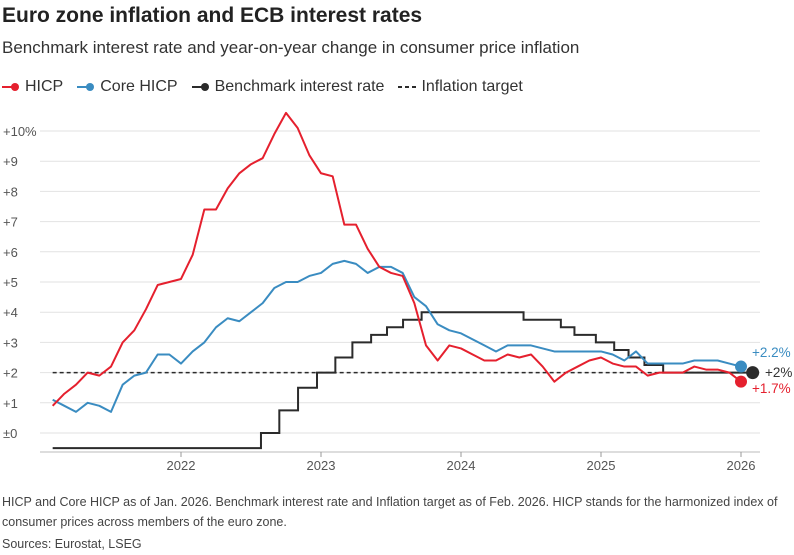 The height and width of the screenshot is (555, 794). Describe the element at coordinates (10, 403) in the screenshot. I see `y-tick-label: +1` at that location.